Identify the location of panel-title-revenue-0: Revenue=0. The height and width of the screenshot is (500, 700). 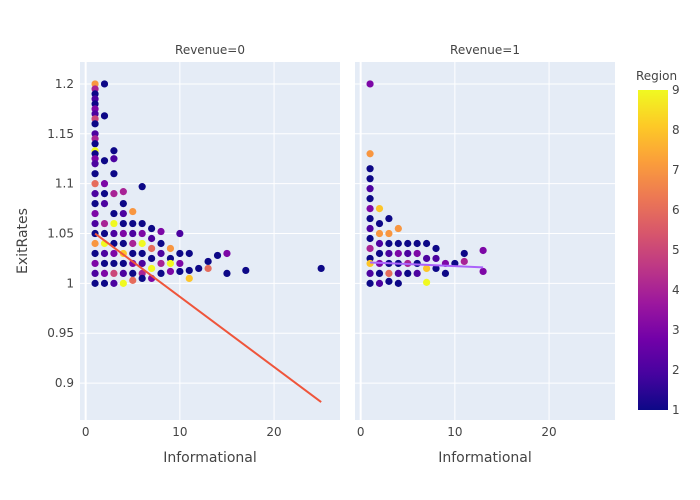
(210, 50).